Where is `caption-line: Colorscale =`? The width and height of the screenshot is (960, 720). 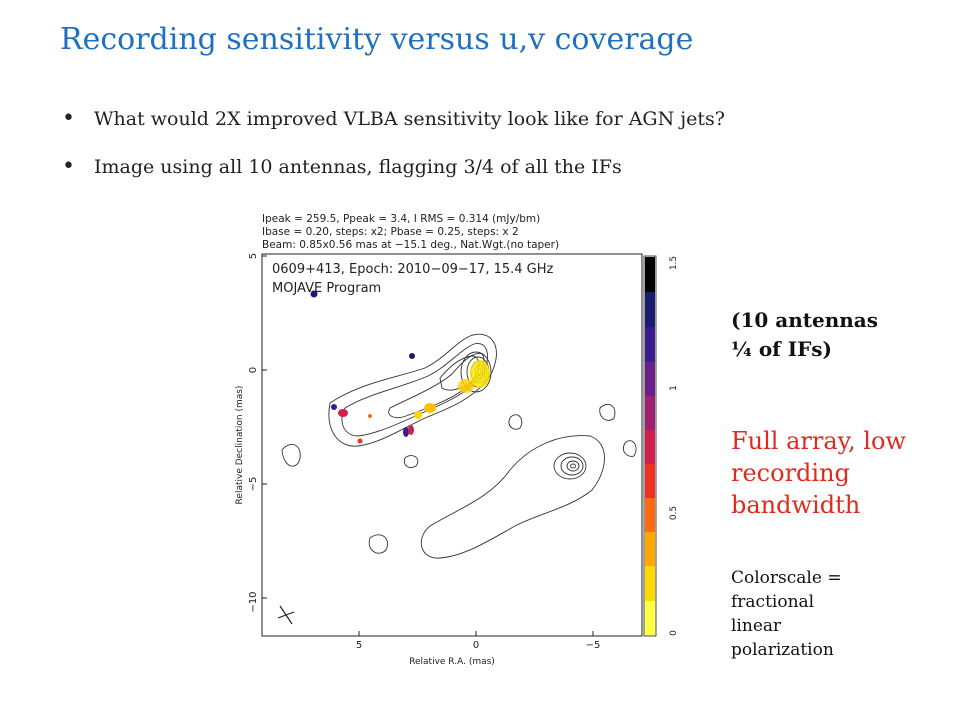 caption-line: Colorscale = is located at coordinates (786, 578).